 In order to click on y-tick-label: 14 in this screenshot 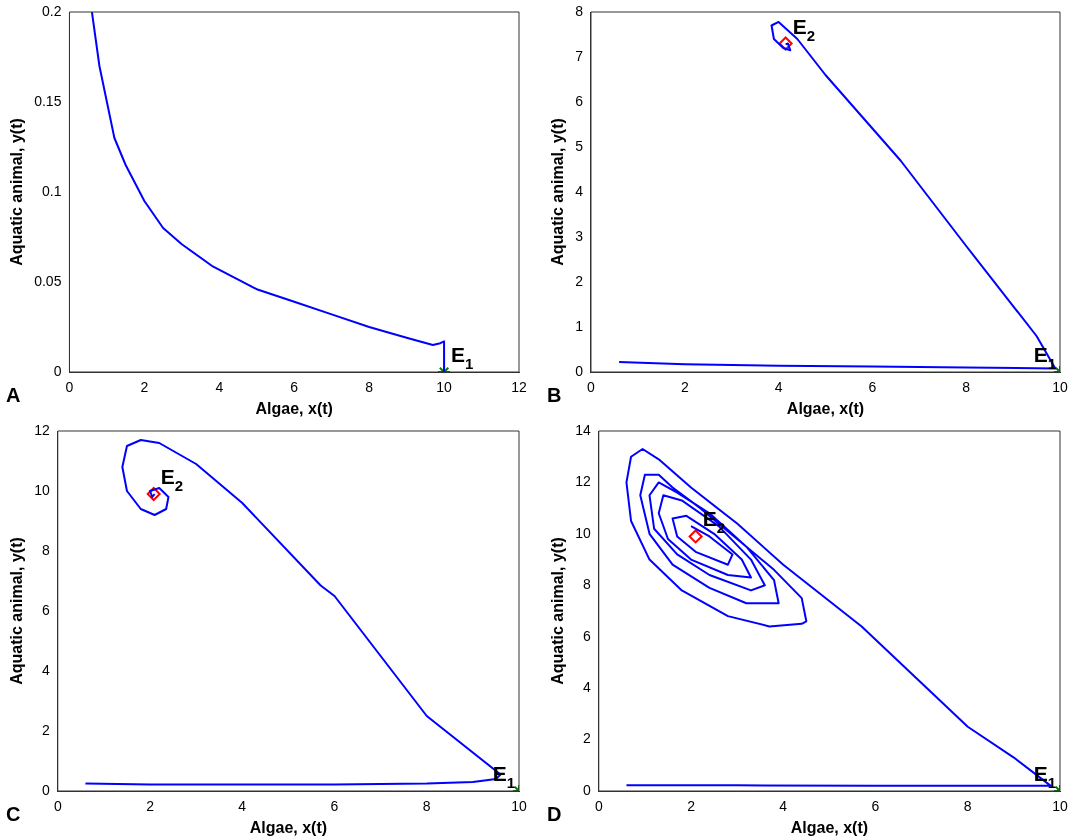, I will do `click(583, 429)`.